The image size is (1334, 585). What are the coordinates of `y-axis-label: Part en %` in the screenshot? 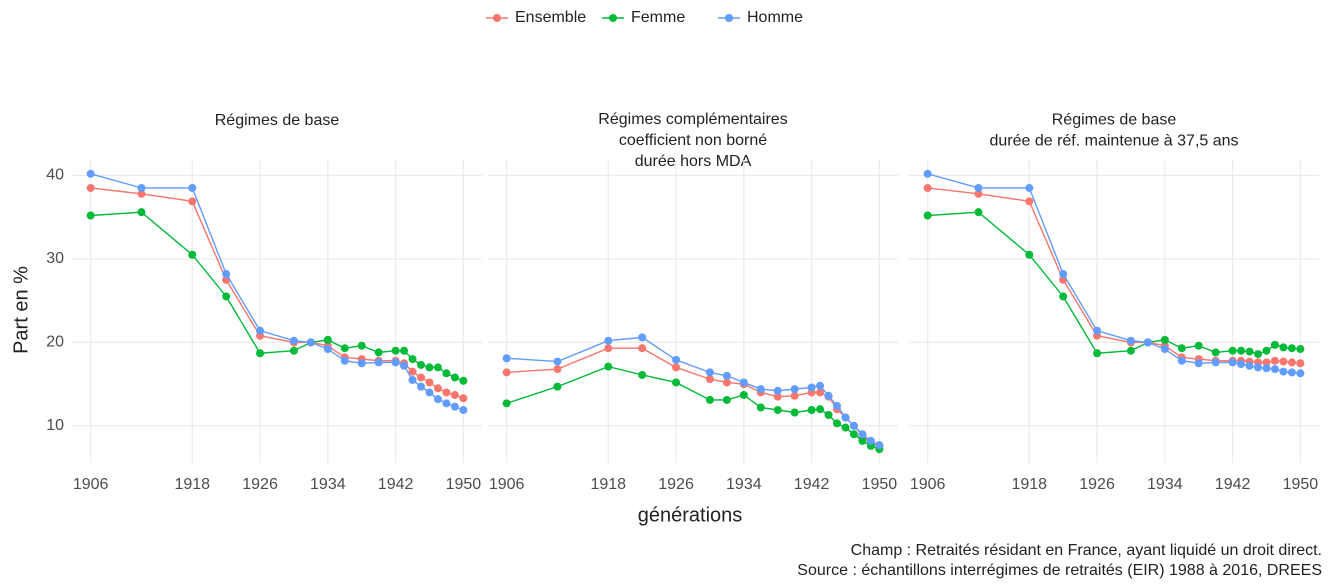 It's located at (21, 310).